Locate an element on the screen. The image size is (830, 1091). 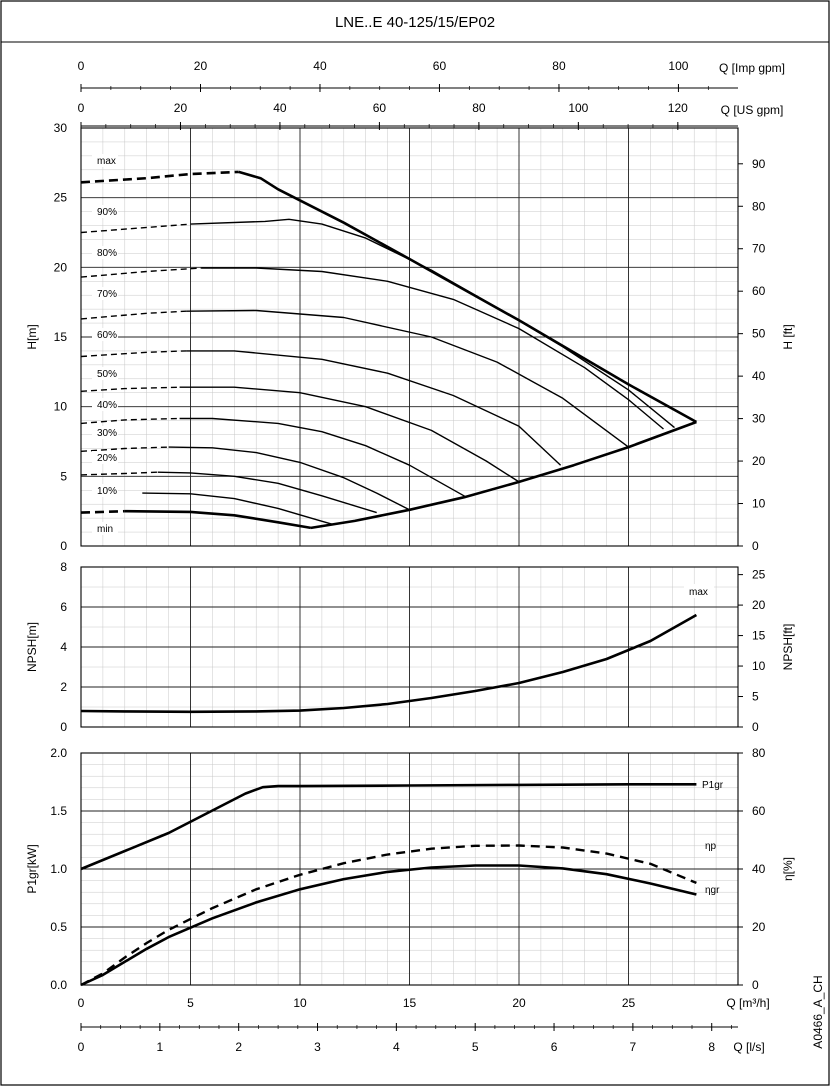
curve-label-40pct: 40% is located at coordinates (107, 405).